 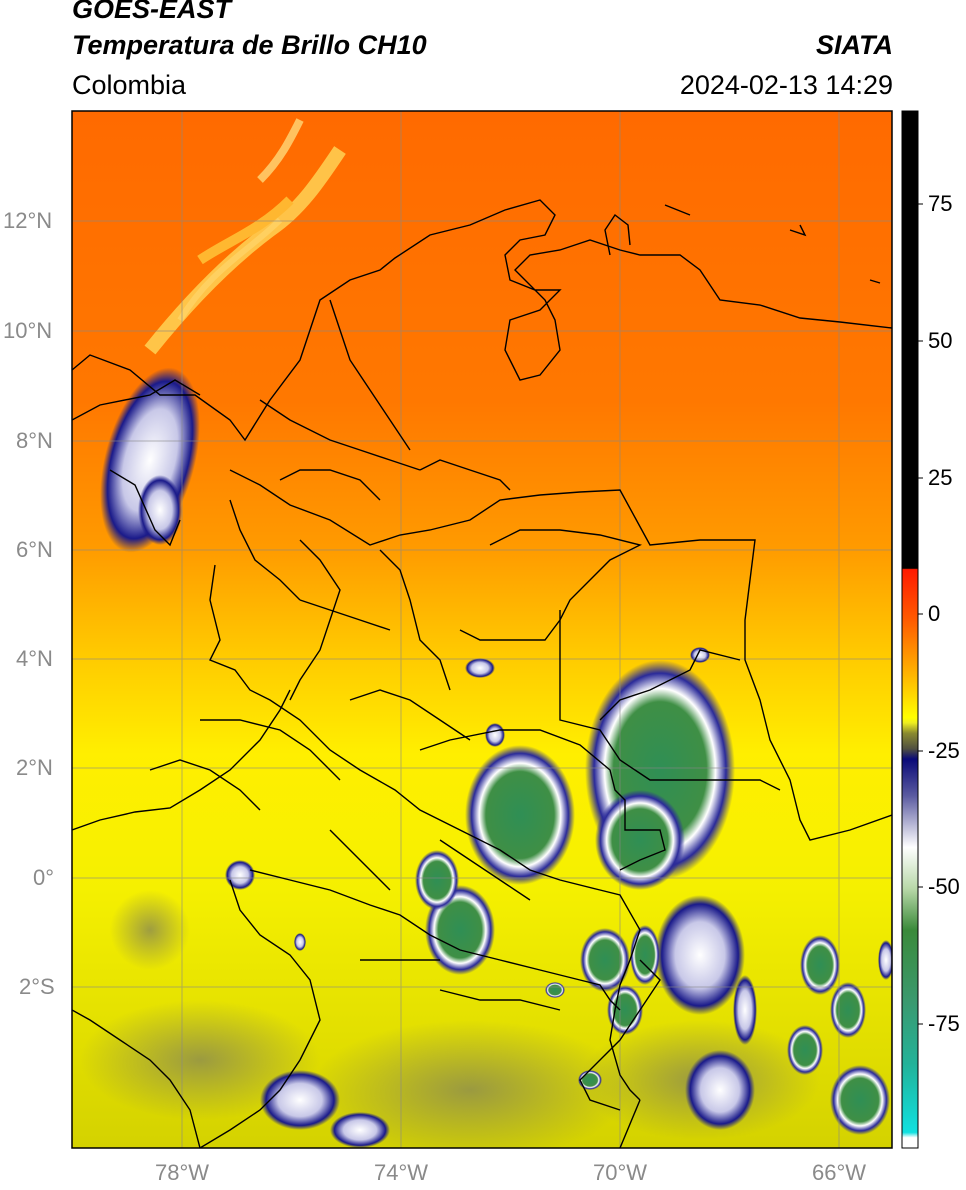 I want to click on lon-label-66w: 66°W, so click(x=839, y=1172).